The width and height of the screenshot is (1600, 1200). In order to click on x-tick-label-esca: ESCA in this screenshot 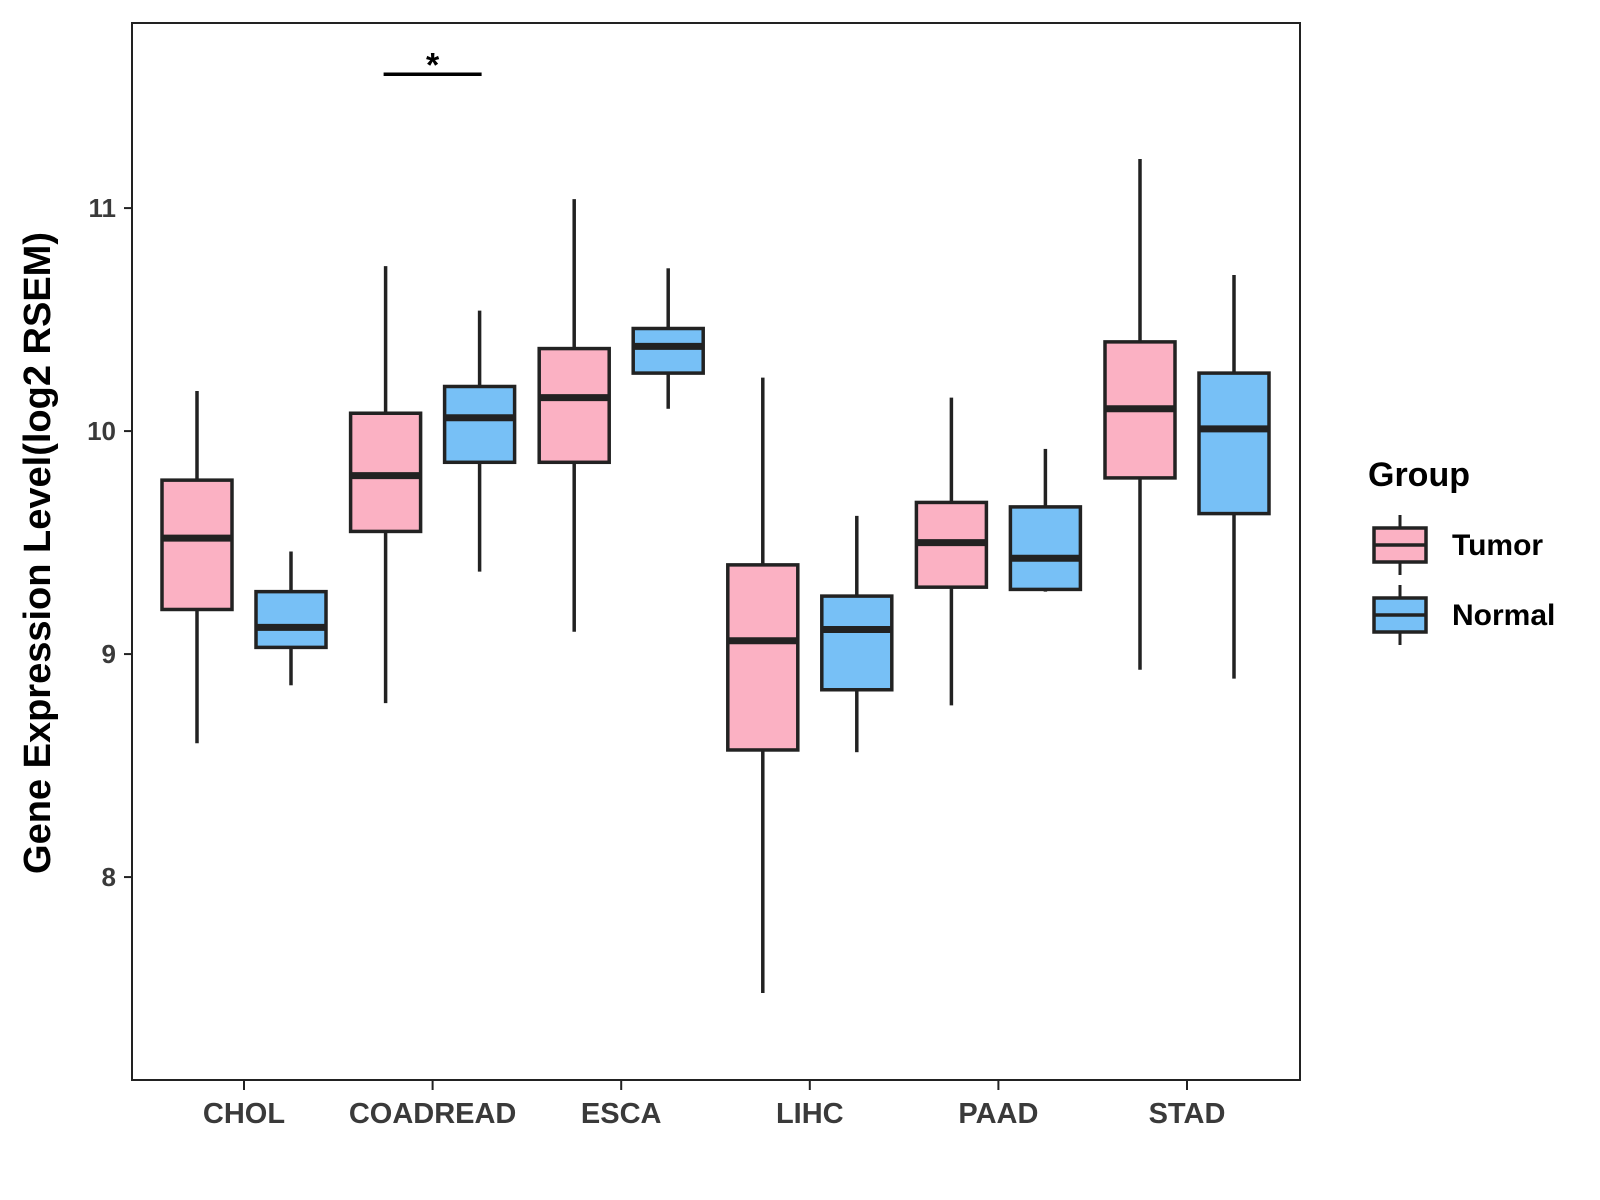, I will do `click(621, 1114)`.